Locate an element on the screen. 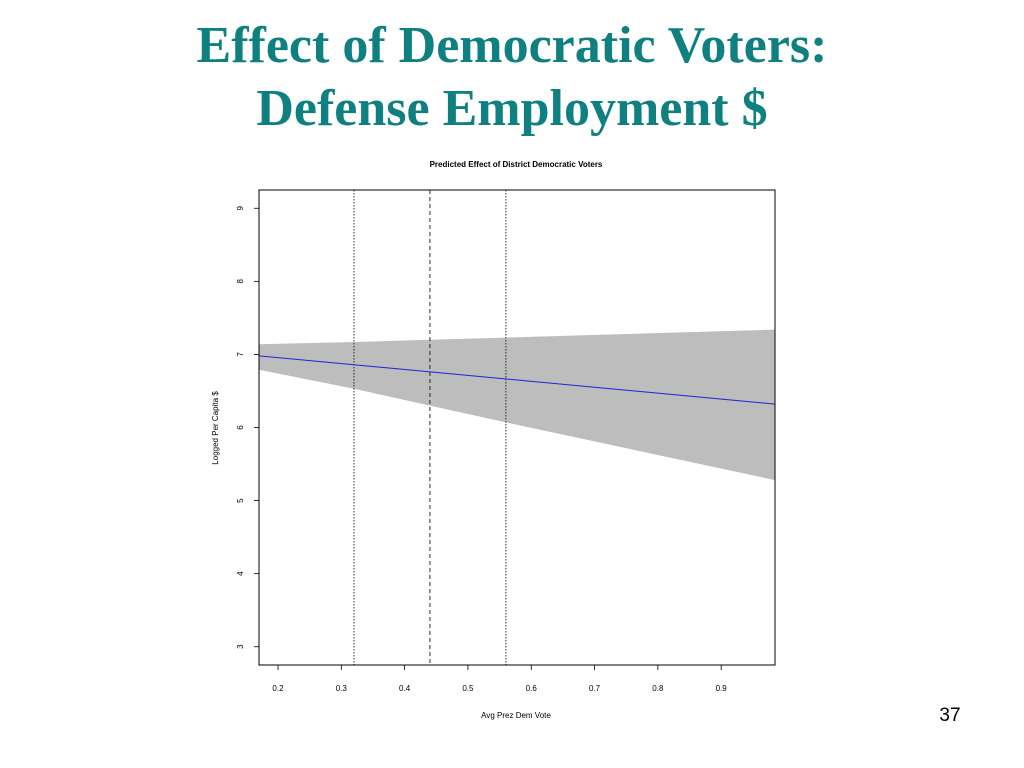 This screenshot has width=1024, height=768. y-tick-label-4: 4 is located at coordinates (240, 573).